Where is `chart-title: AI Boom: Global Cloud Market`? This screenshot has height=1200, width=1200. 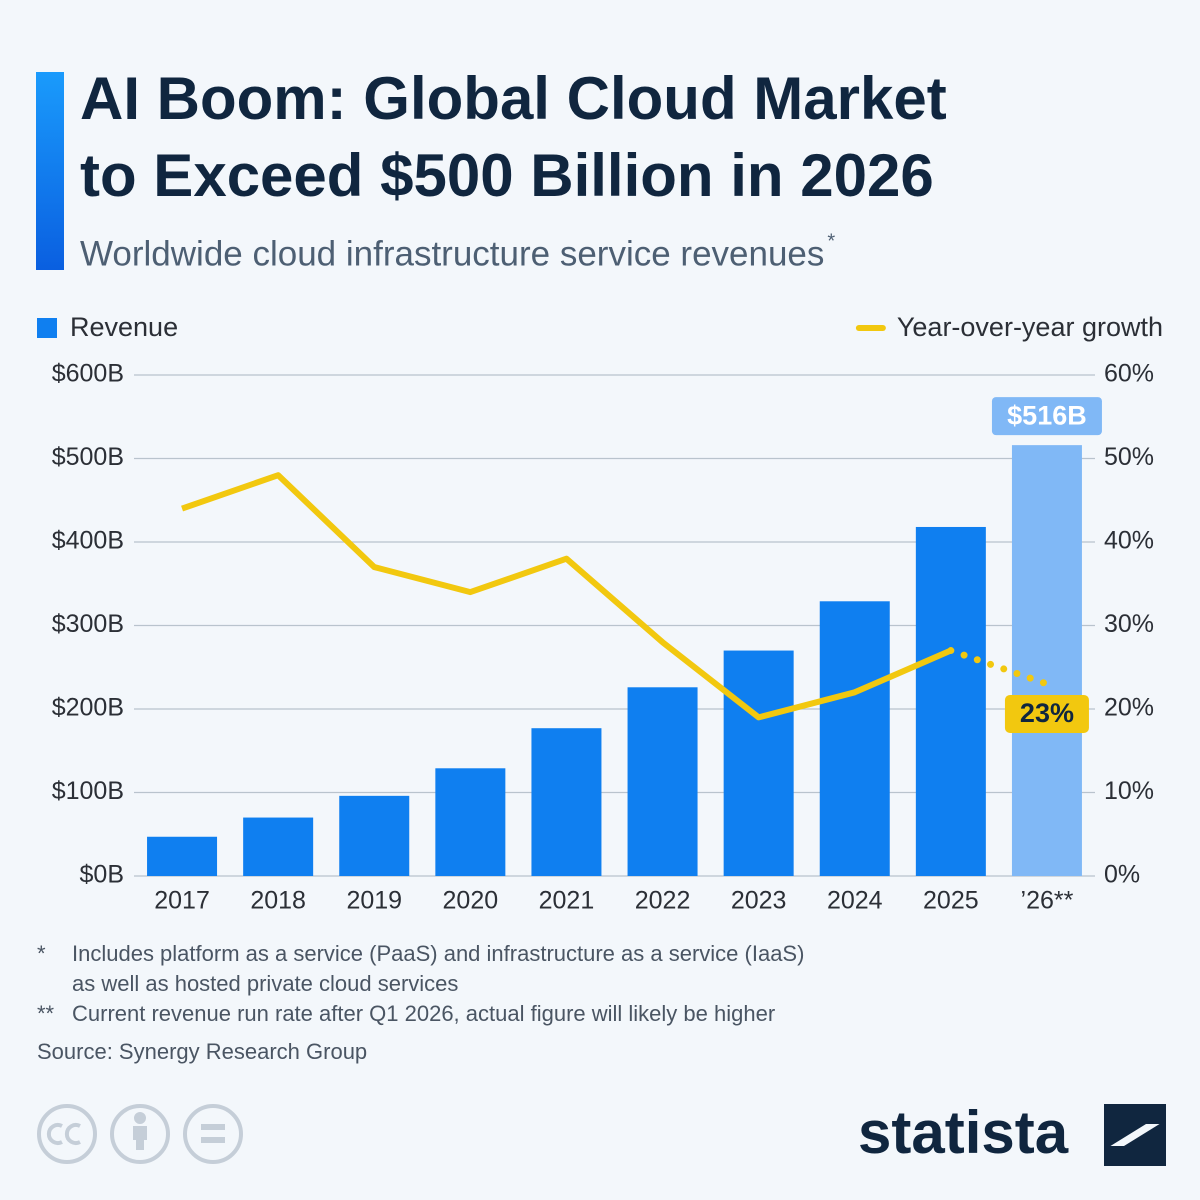 chart-title: AI Boom: Global Cloud Market is located at coordinates (513, 98).